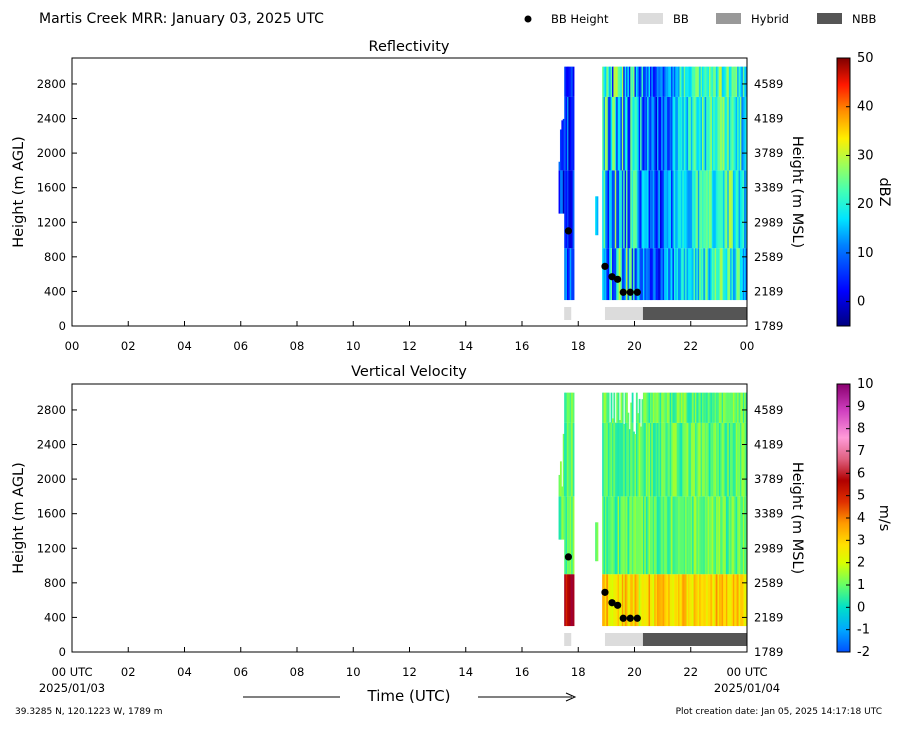 The height and width of the screenshot is (729, 900). Describe the element at coordinates (861, 473) in the screenshot. I see `colorbar-tick-label: 6` at that location.